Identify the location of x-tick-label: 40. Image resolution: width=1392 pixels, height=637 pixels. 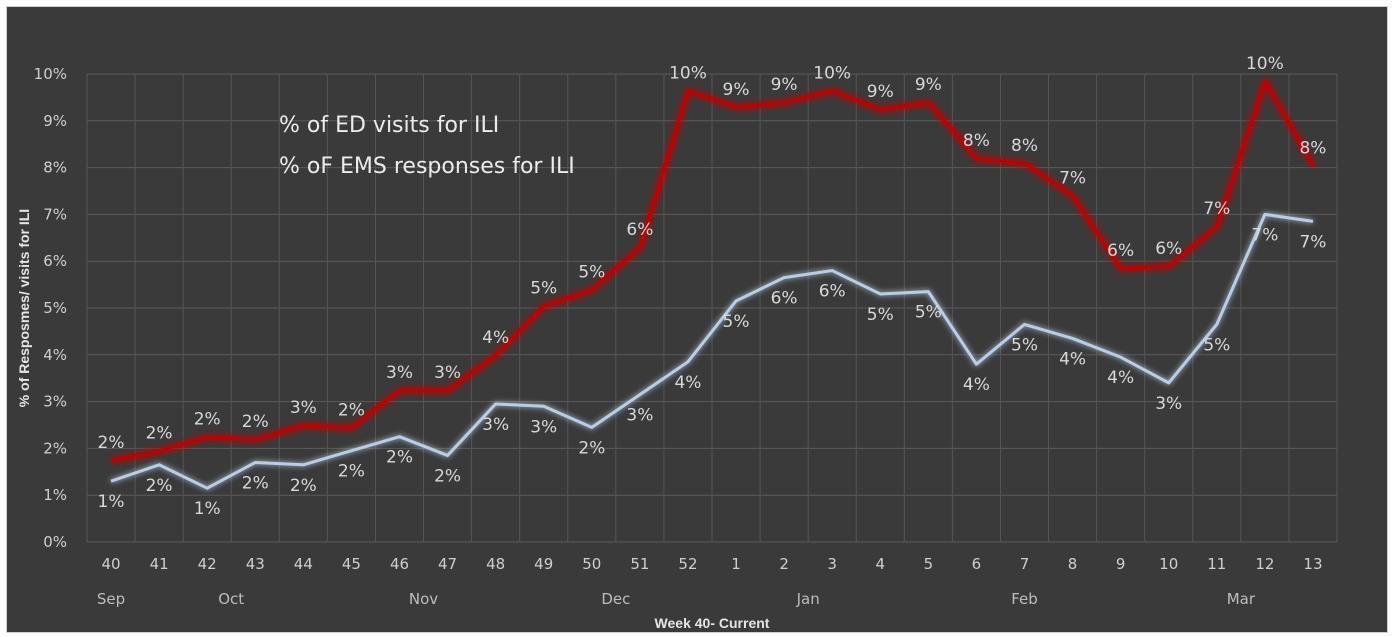
(110, 564).